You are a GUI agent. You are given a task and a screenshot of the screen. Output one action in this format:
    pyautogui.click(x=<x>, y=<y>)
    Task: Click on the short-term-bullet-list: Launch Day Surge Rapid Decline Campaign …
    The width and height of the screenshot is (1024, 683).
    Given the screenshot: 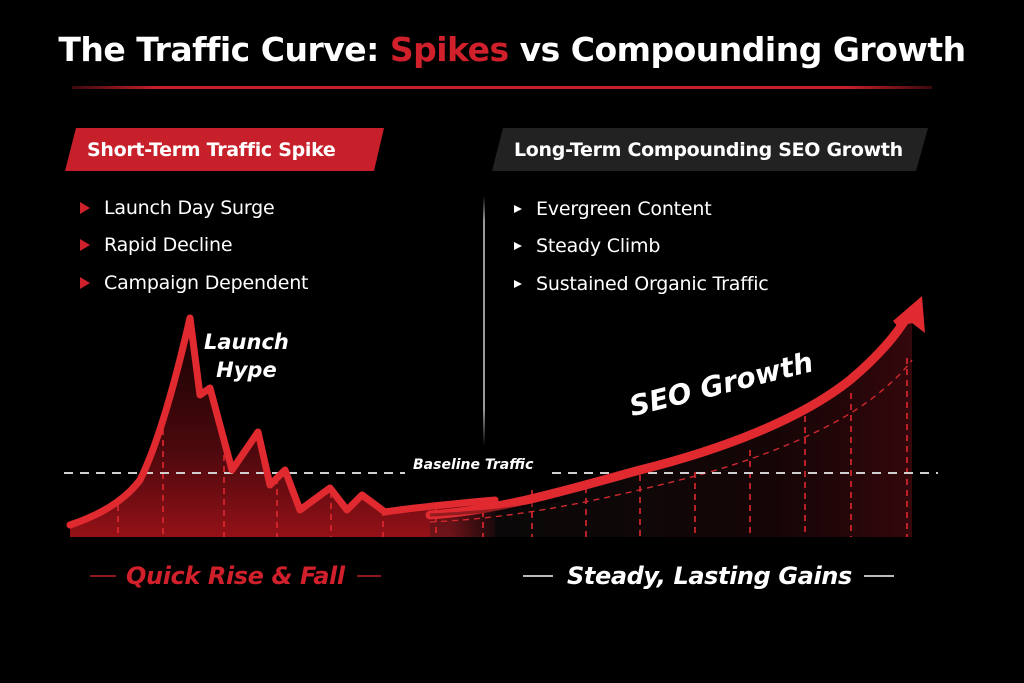 What is the action you would take?
    pyautogui.click(x=194, y=245)
    